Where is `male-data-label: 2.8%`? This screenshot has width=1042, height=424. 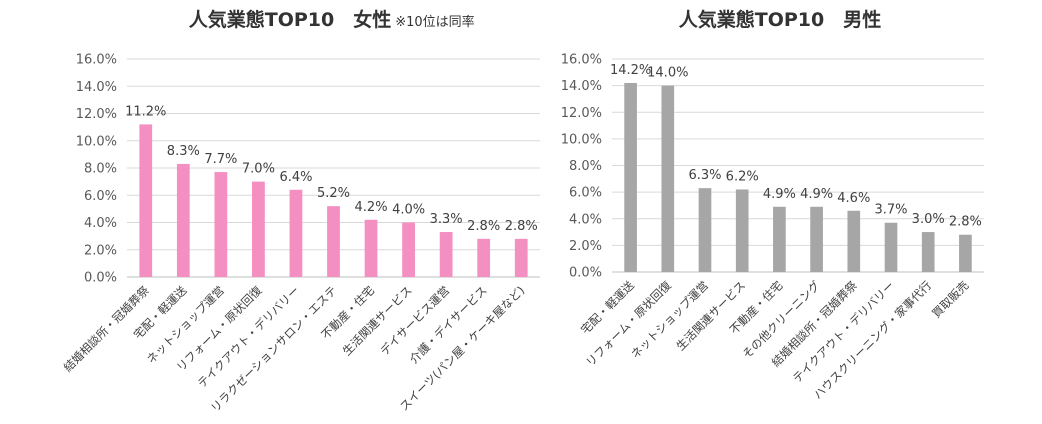
male-data-label: 2.8% is located at coordinates (965, 222).